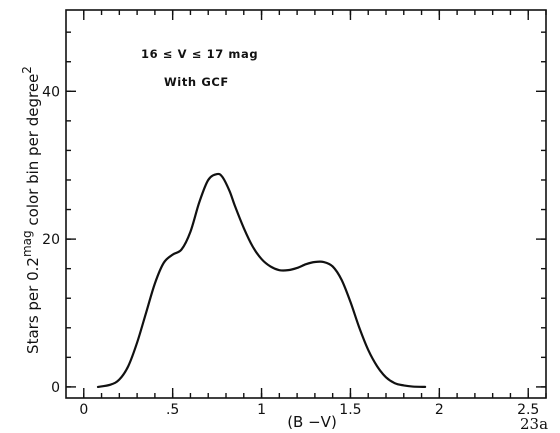 This screenshot has width=560, height=433. What do you see at coordinates (51, 92) in the screenshot?
I see `y-tick-label: 40` at bounding box center [51, 92].